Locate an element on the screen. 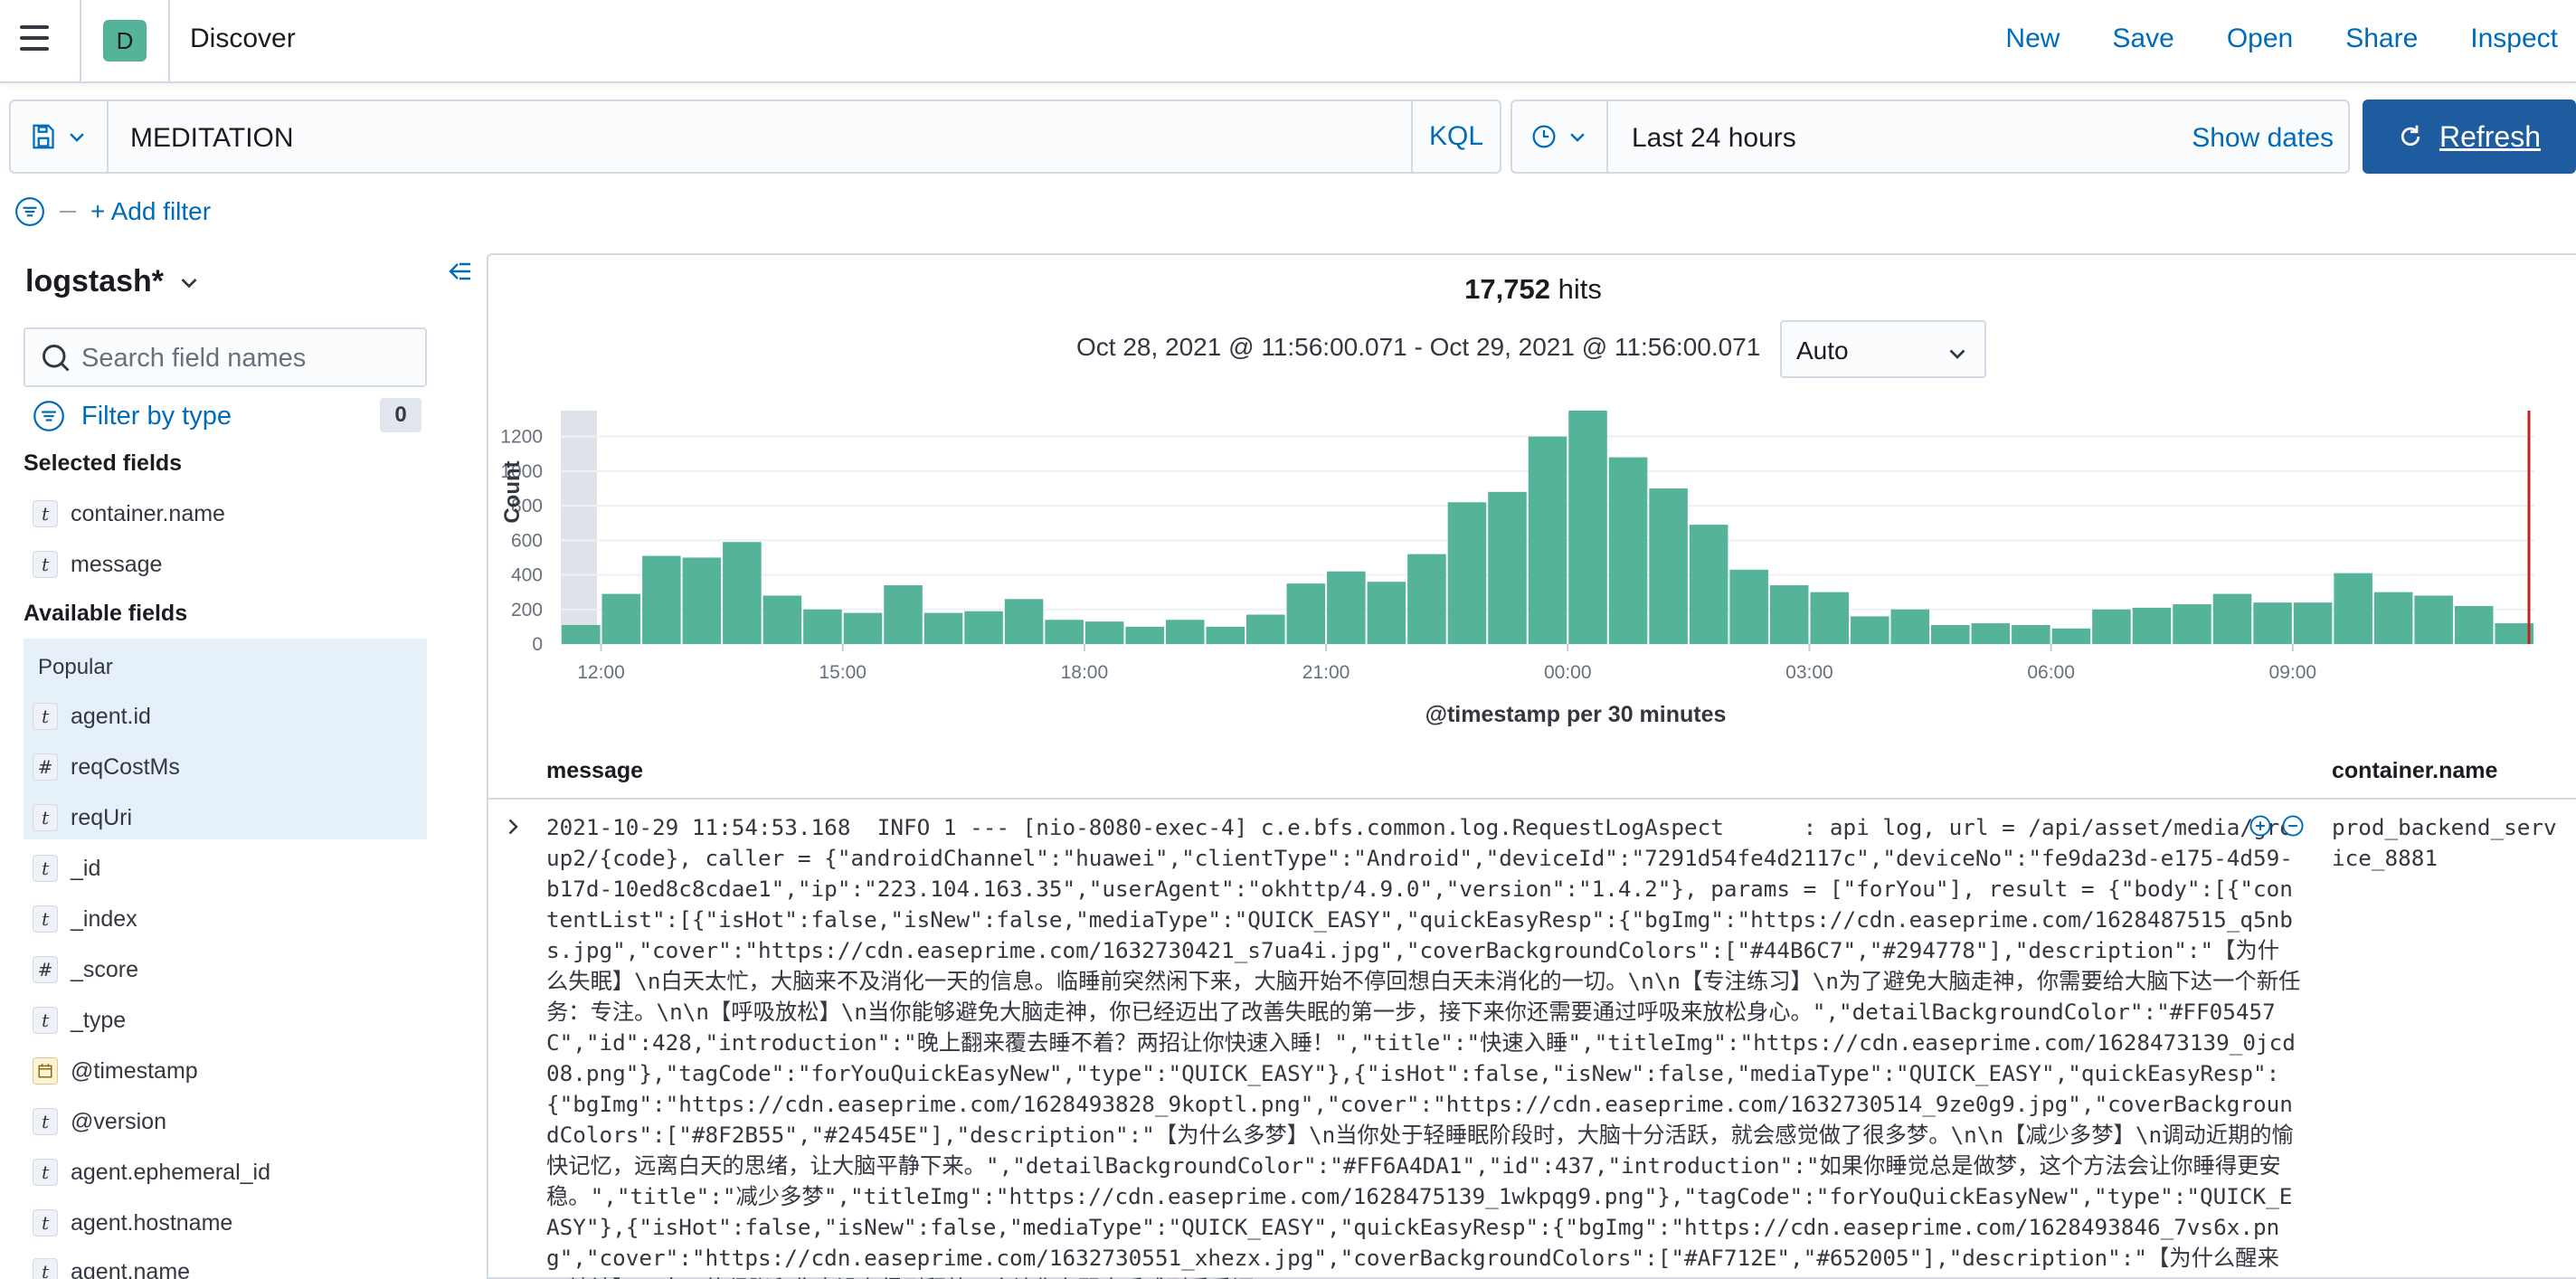 The height and width of the screenshot is (1279, 2576). save-link: Save is located at coordinates (2143, 38).